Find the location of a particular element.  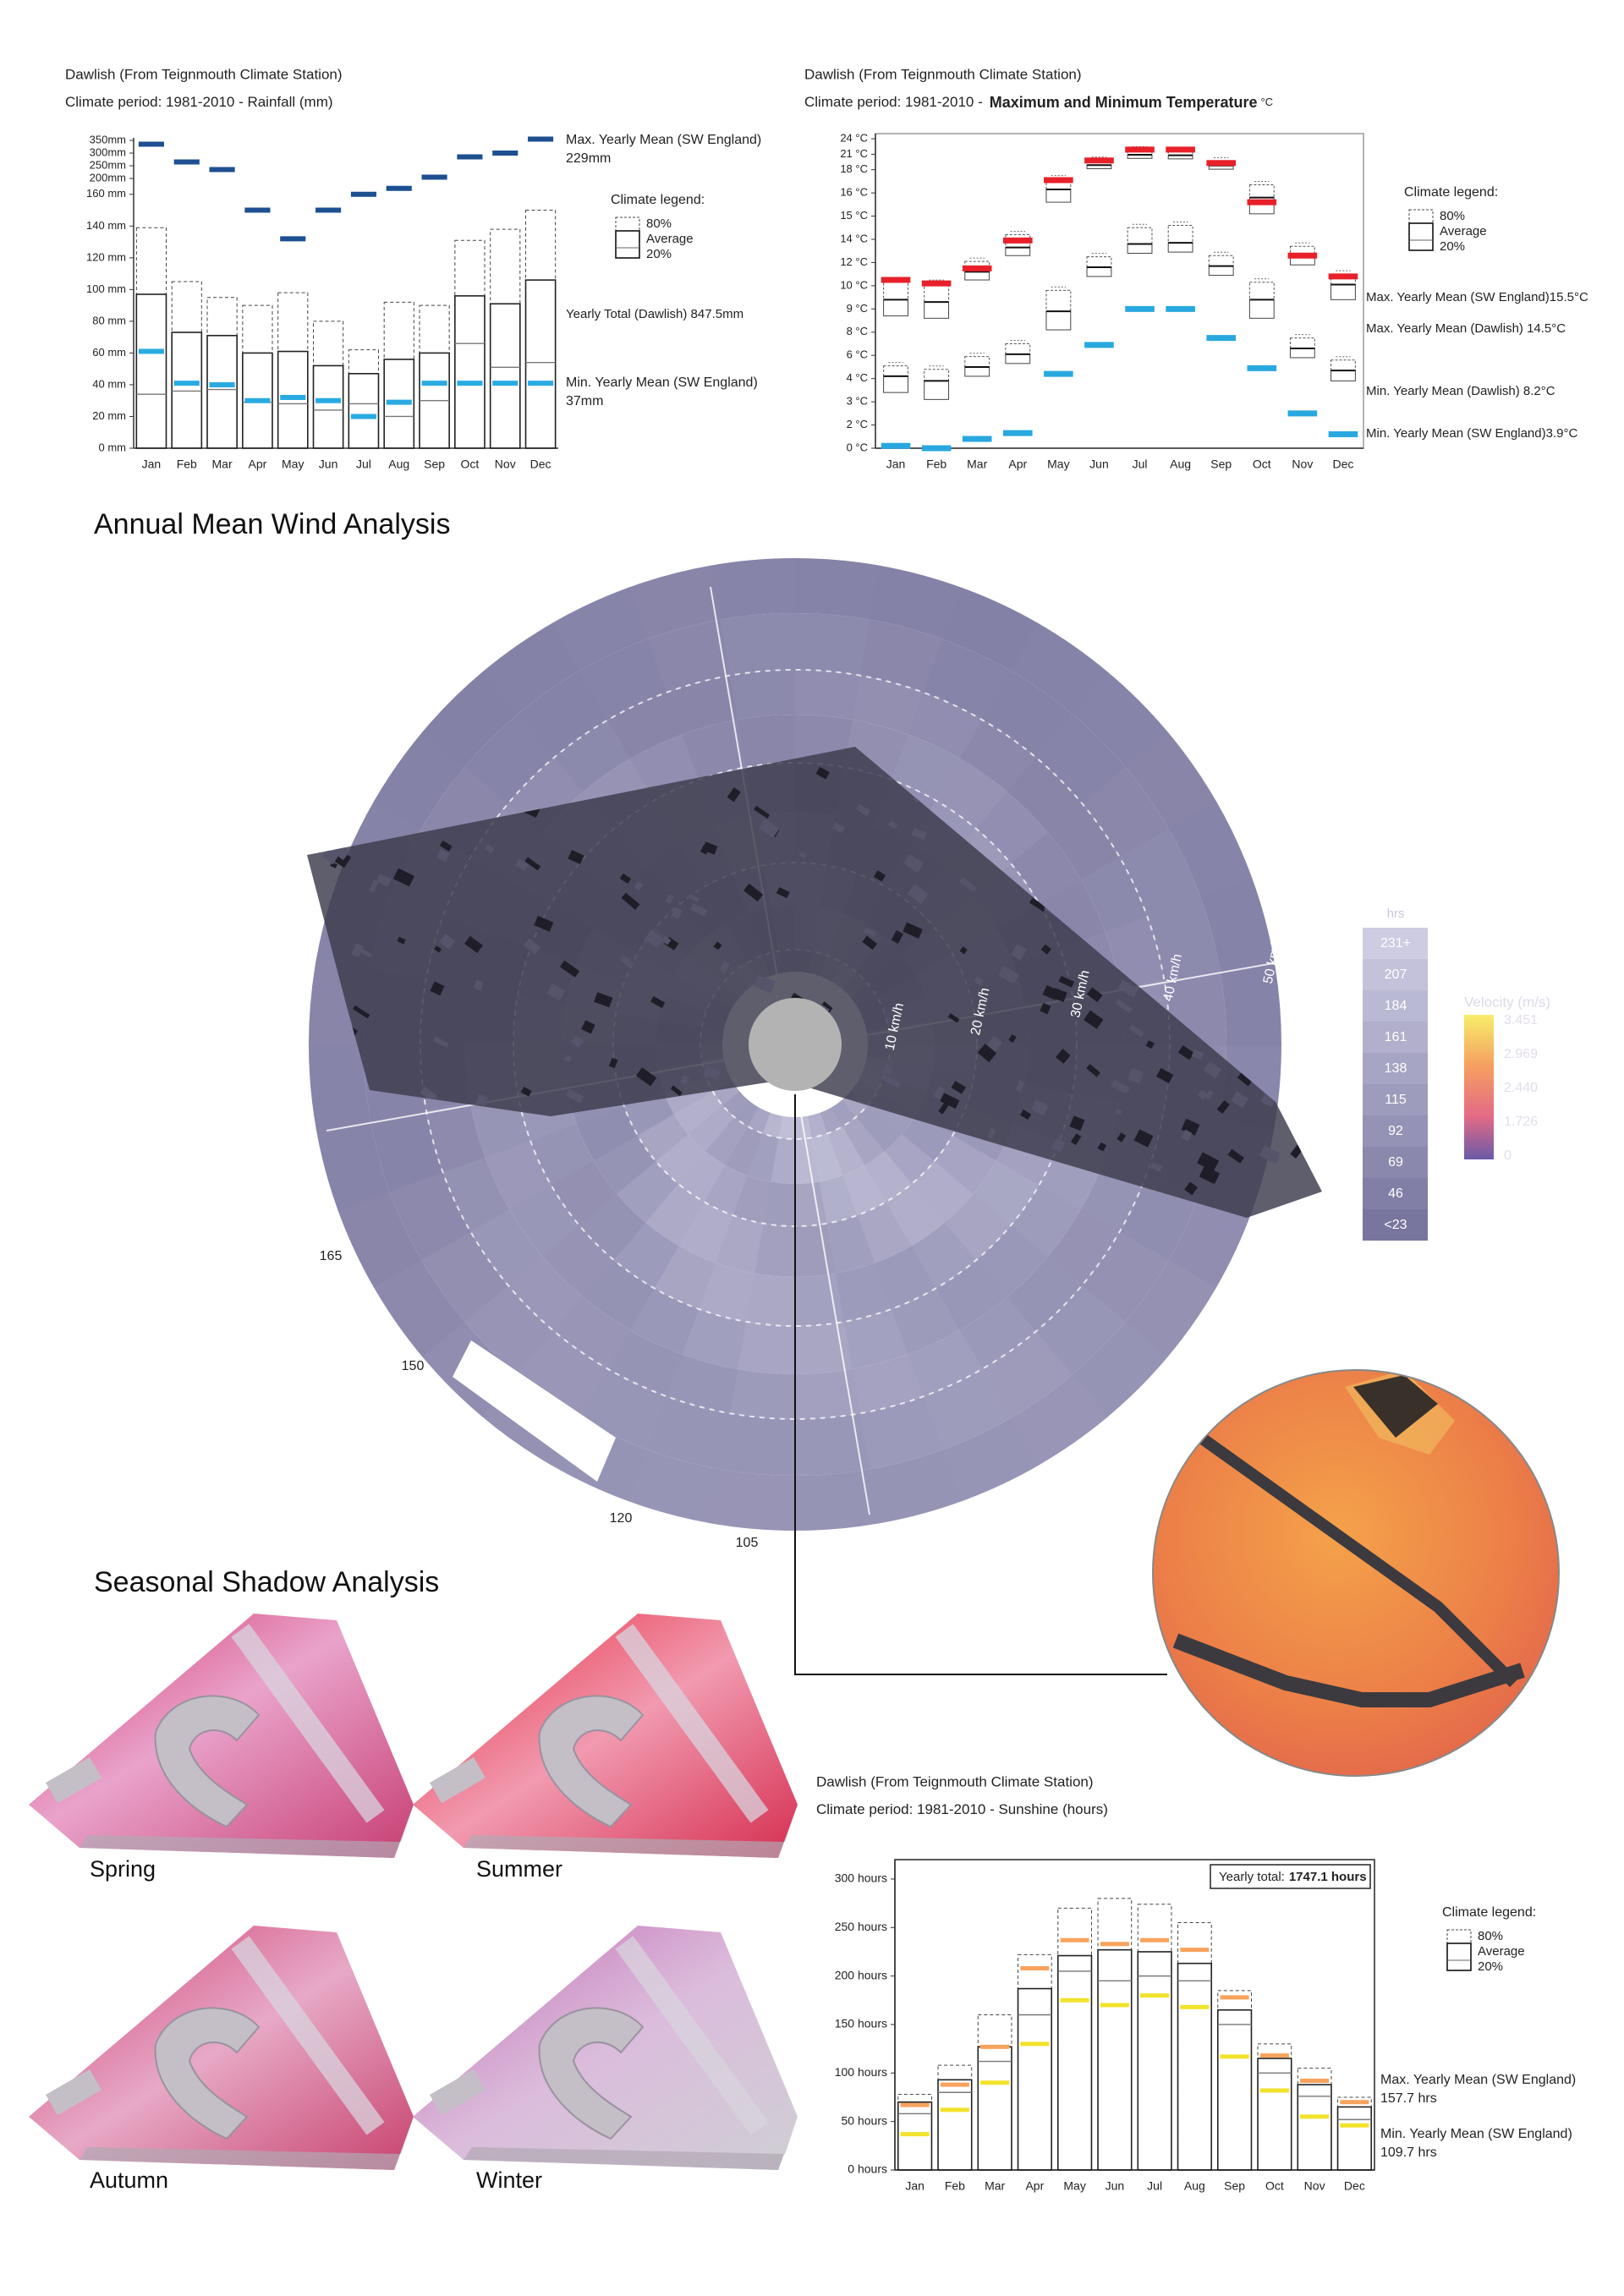

x-tick-label: Dec is located at coordinates (1344, 465).